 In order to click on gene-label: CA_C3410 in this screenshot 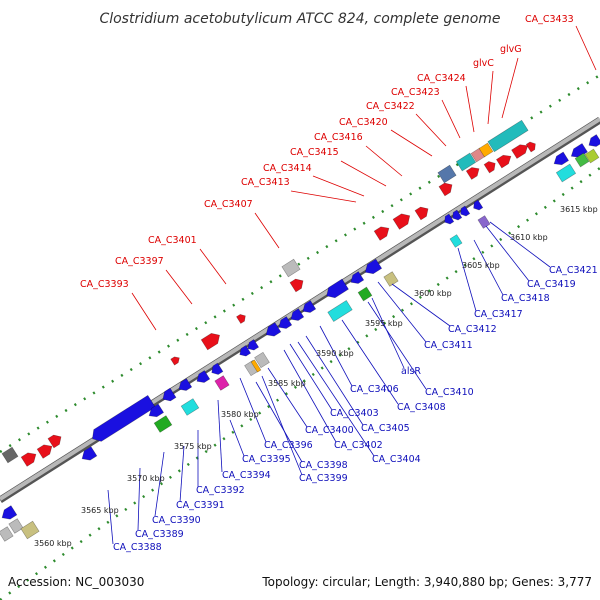, I will do `click(449, 392)`.